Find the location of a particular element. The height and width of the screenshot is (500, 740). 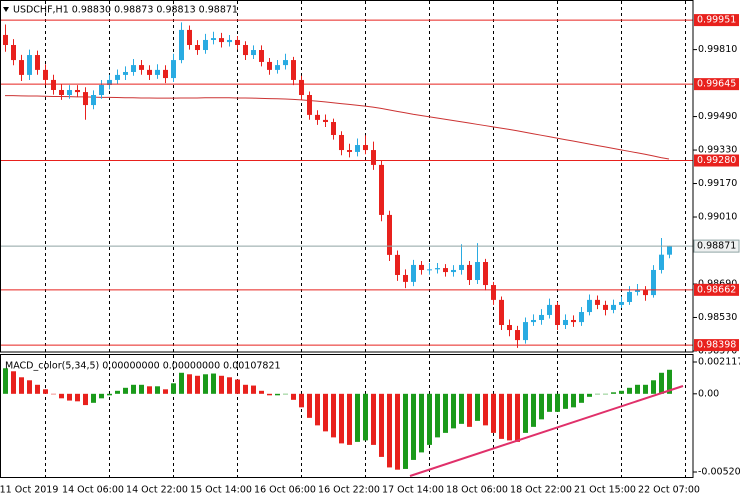

level-label: 0.99951 is located at coordinates (716, 20).